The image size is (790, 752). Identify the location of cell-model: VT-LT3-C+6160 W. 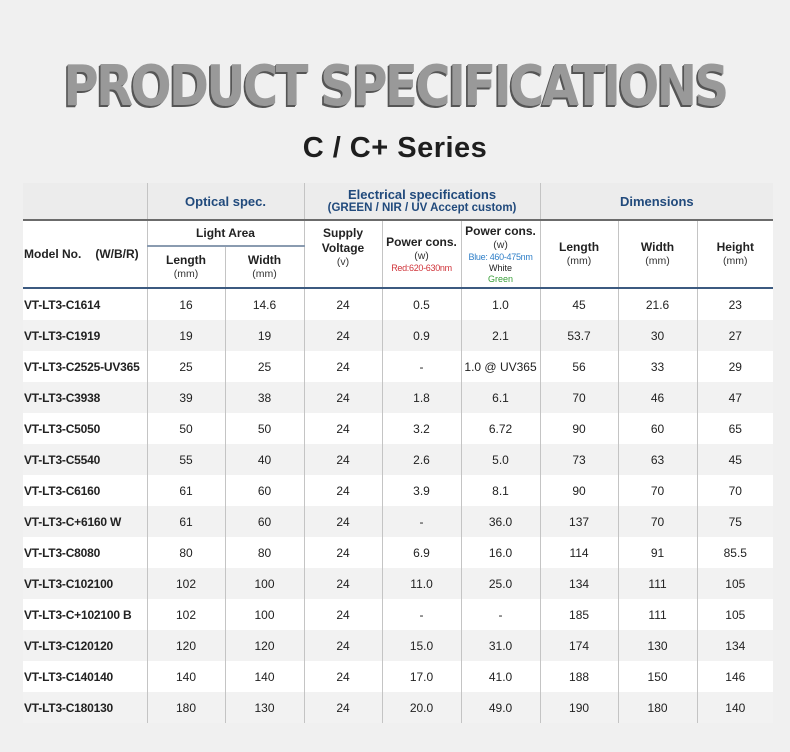
(85, 521).